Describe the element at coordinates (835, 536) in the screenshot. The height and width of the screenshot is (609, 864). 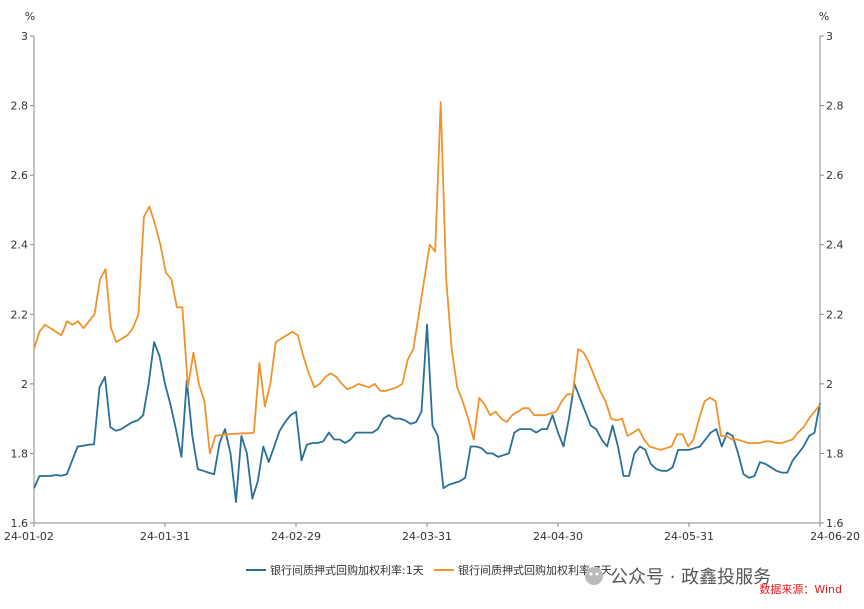
I see `x-tick-label: 24-06-20` at that location.